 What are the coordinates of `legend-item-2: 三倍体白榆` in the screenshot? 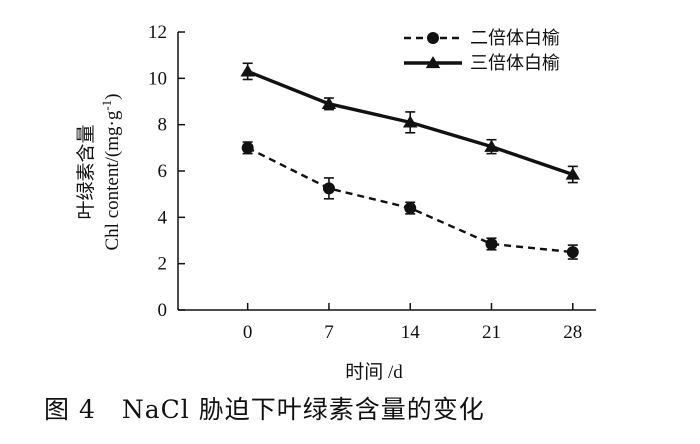 It's located at (482, 63).